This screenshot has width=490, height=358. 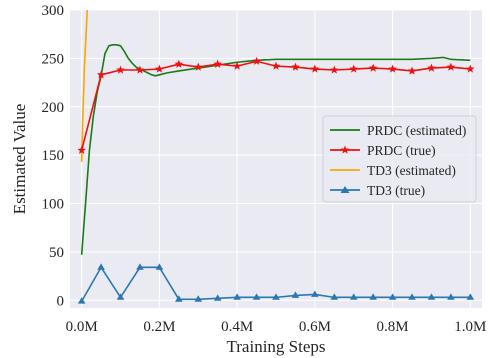 What do you see at coordinates (53, 108) in the screenshot?
I see `y-tick-label: 200` at bounding box center [53, 108].